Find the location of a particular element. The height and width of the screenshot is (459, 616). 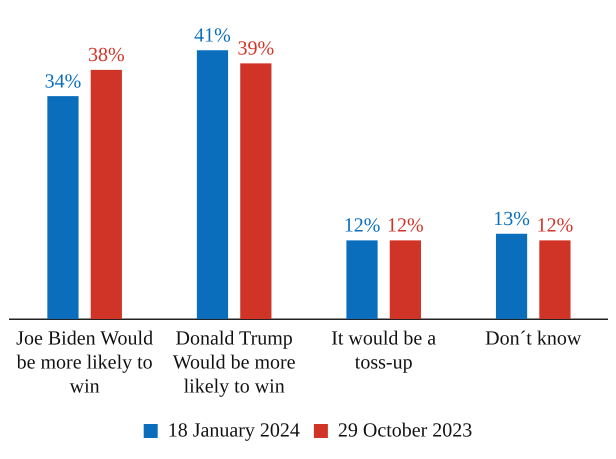

data-label: 38% is located at coordinates (106, 55).